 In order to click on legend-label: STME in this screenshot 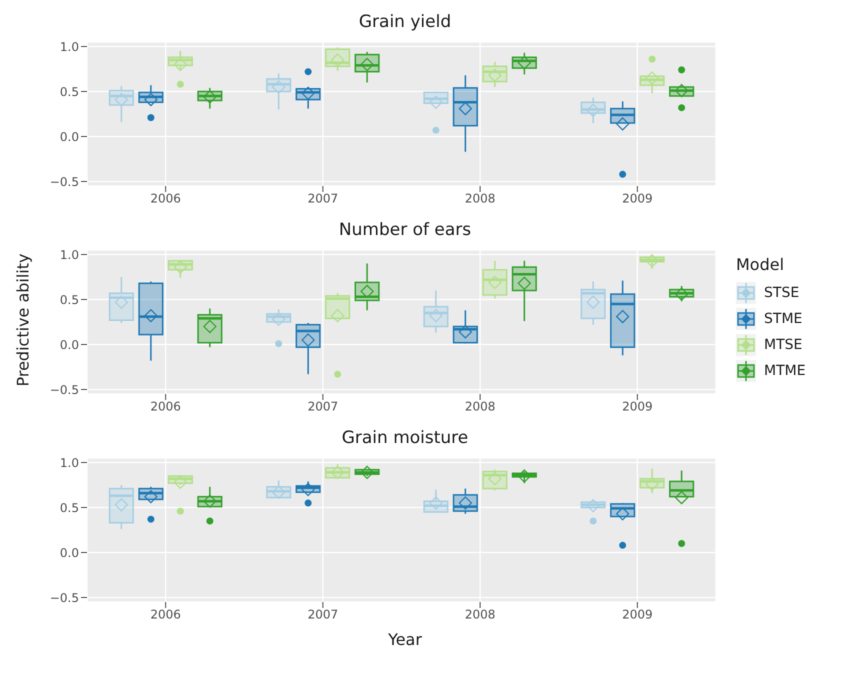, I will do `click(783, 318)`.